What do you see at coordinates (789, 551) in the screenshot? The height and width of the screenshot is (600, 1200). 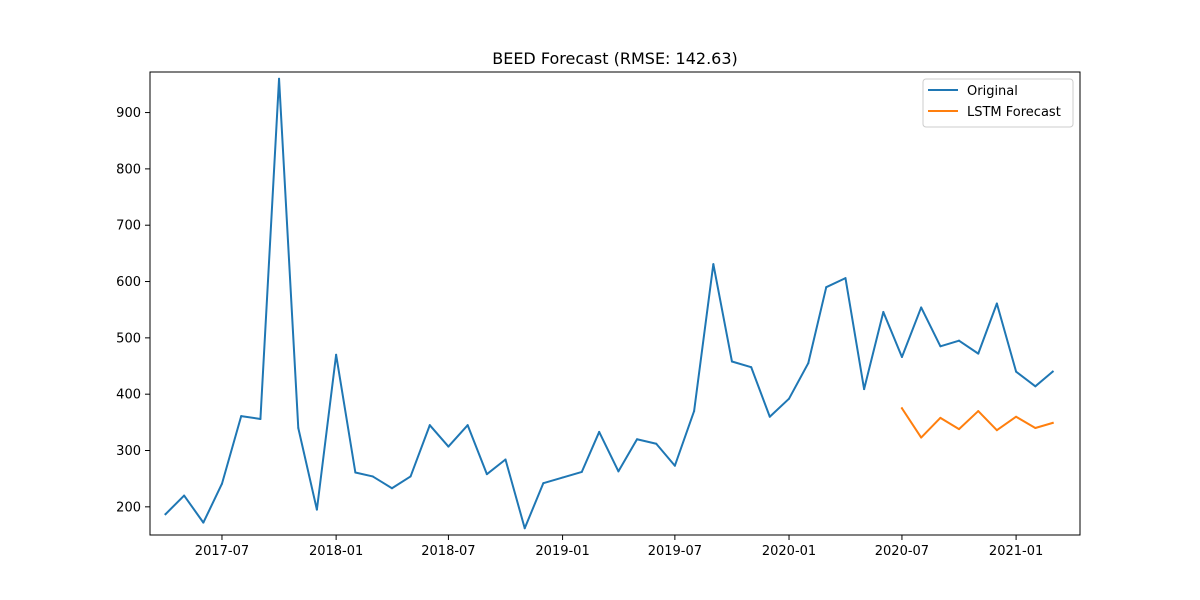 I see `x-tick-label: 2020-01` at bounding box center [789, 551].